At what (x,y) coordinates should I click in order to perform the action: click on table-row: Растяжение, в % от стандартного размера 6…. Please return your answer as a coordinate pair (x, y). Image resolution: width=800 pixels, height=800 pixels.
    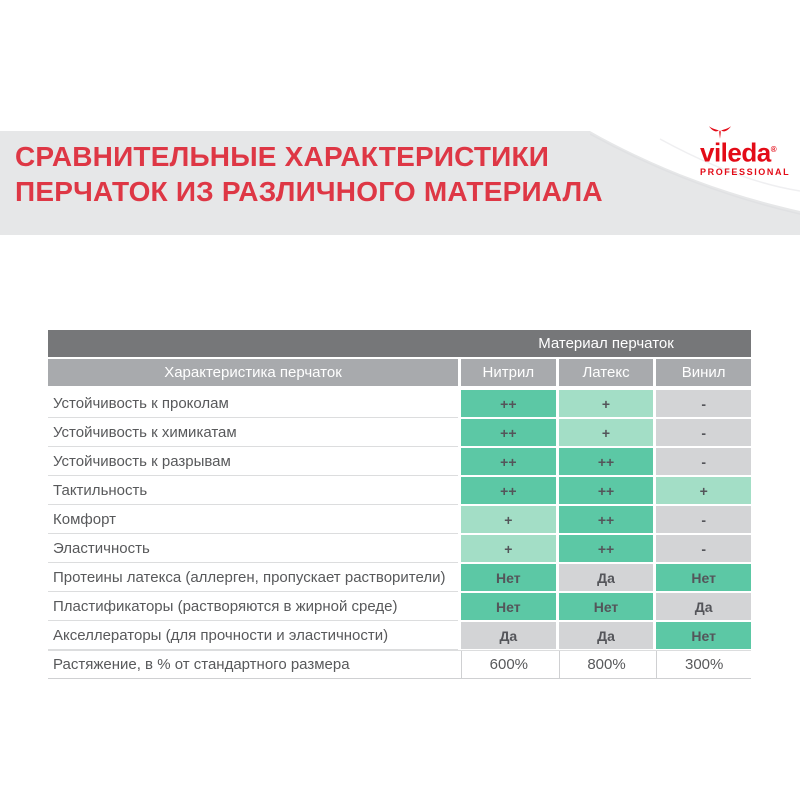
    Looking at the image, I should click on (399, 664).